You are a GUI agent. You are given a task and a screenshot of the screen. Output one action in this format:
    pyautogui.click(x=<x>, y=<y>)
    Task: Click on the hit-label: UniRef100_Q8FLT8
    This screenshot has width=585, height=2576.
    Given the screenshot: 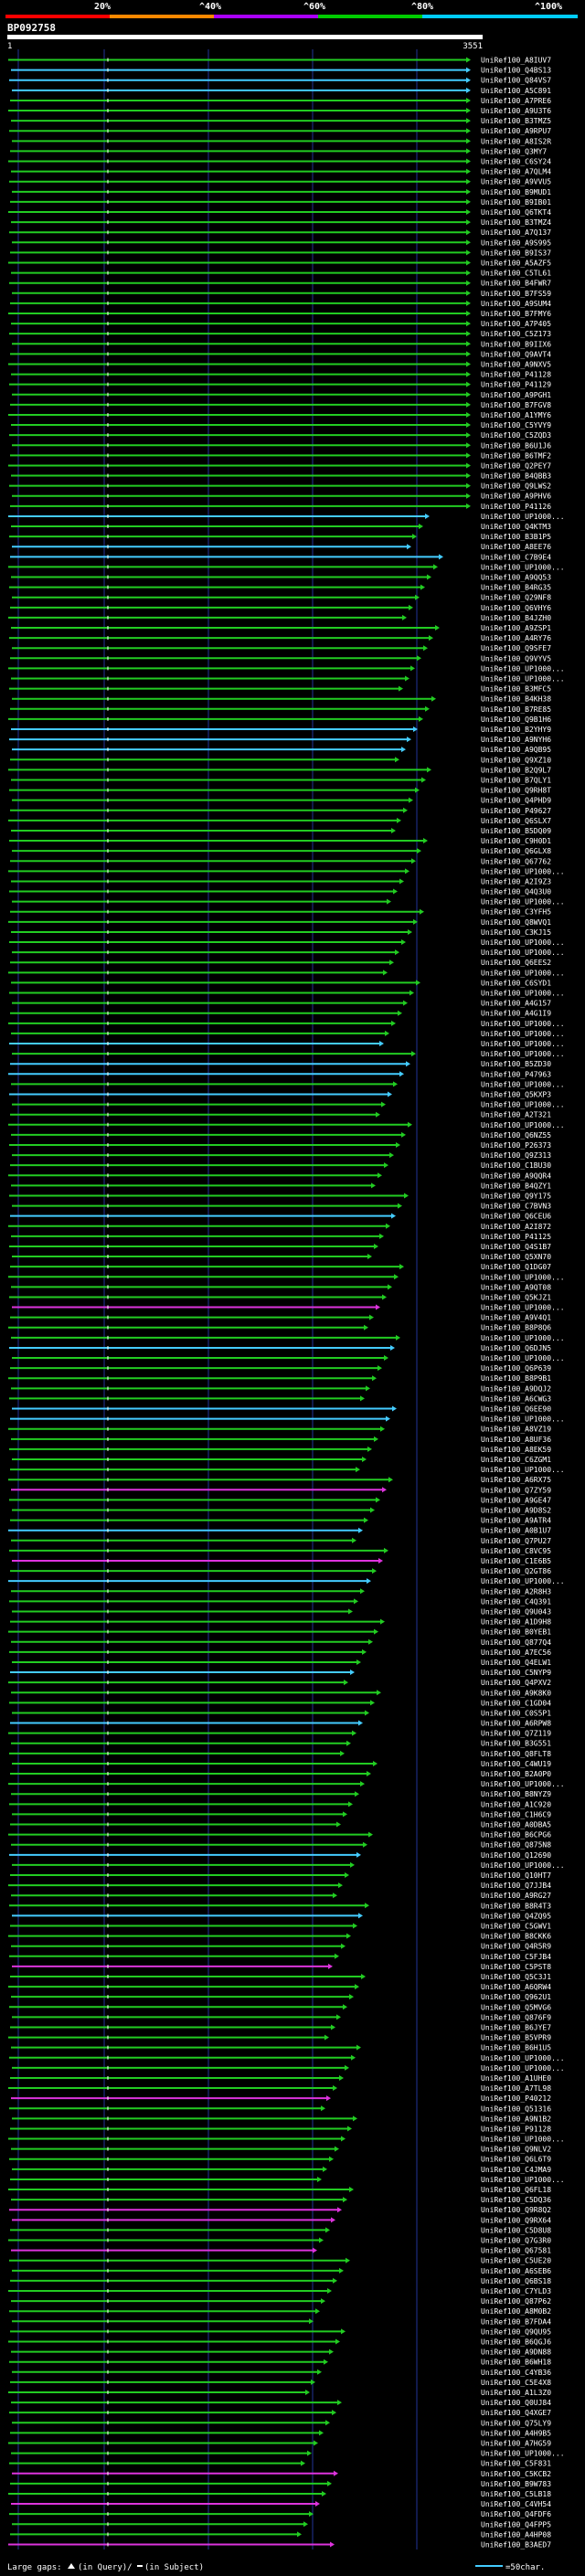 What is the action you would take?
    pyautogui.click(x=516, y=1754)
    